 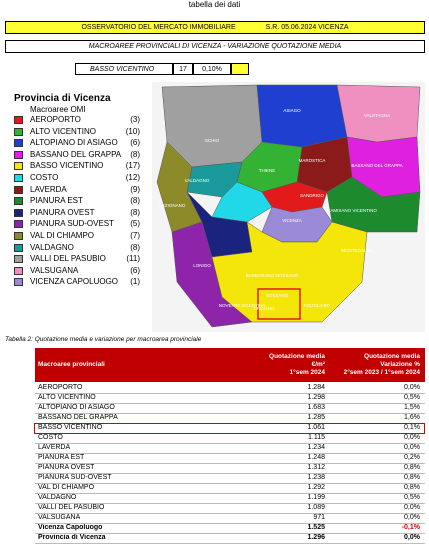 I want to click on table-cell: ALTOPIANO DI ASIAGO, so click(x=76, y=407).